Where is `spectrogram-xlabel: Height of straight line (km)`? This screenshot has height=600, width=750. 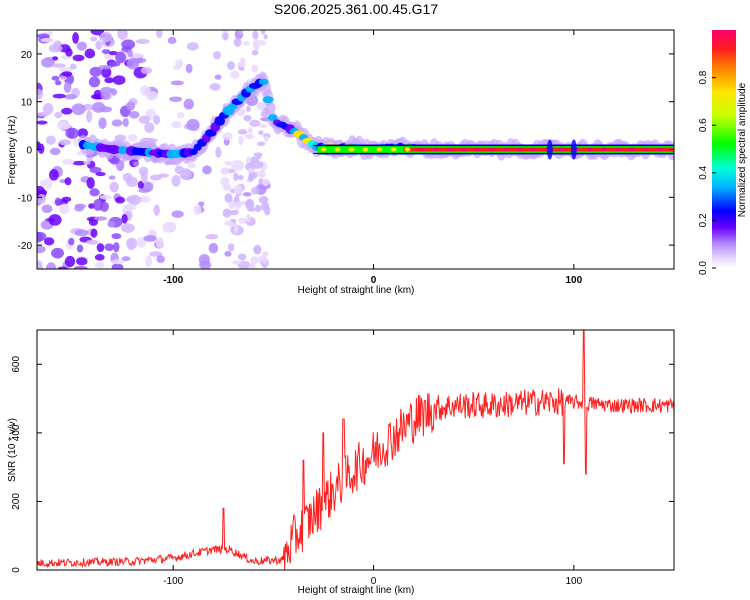 spectrogram-xlabel: Height of straight line (km) is located at coordinates (356, 290).